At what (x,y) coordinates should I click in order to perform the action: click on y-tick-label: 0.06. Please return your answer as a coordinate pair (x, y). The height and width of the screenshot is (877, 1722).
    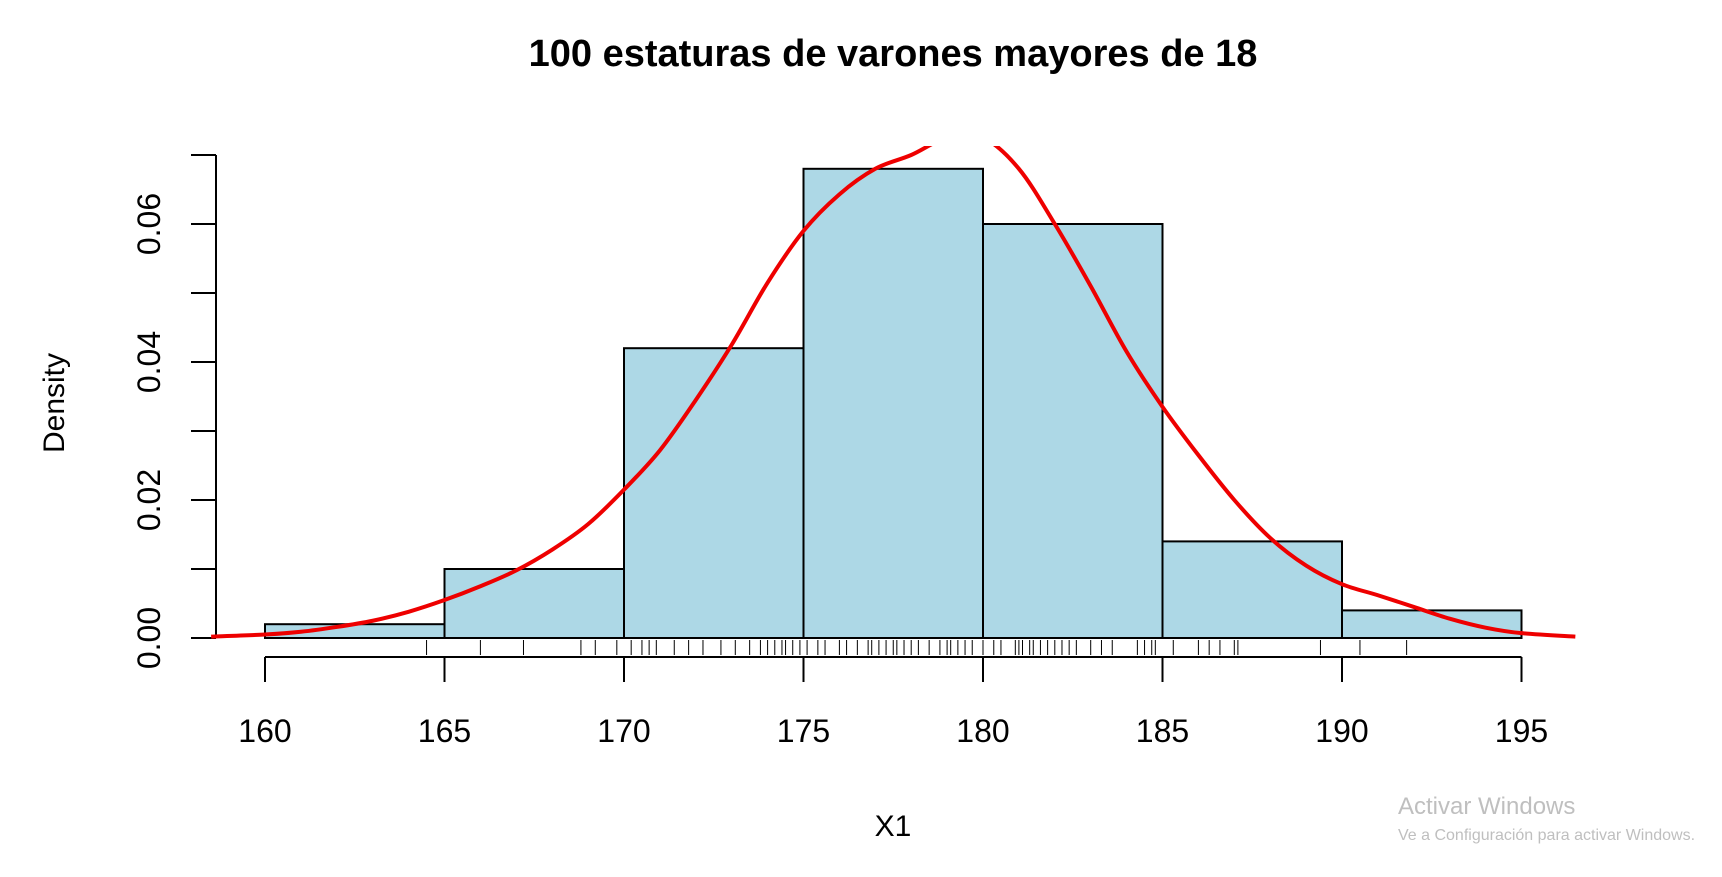
    Looking at the image, I should click on (149, 224).